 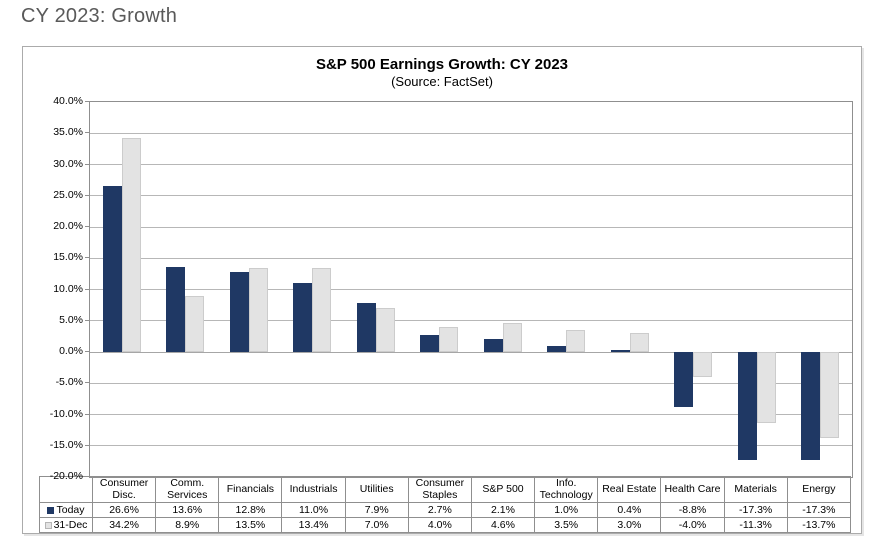 I want to click on bar-31-dec-info-technology, so click(x=576, y=341).